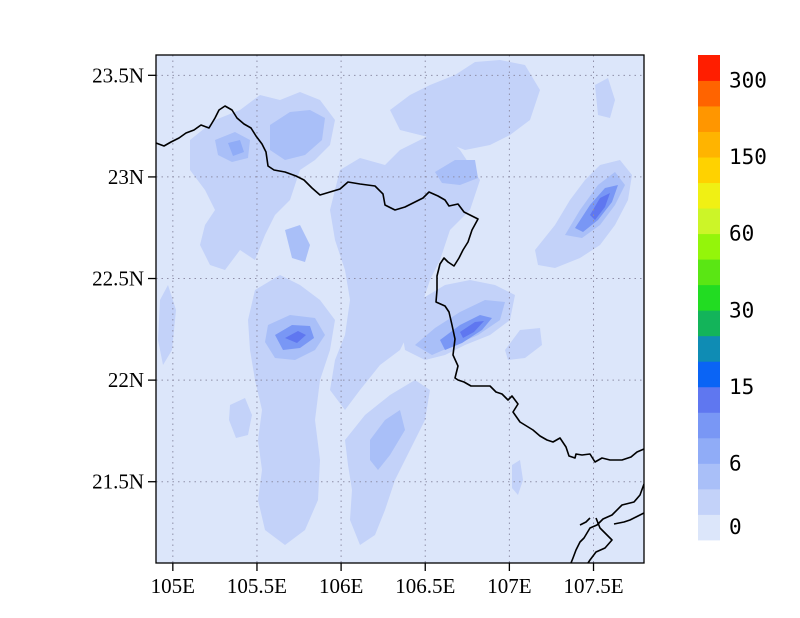 Image resolution: width=800 pixels, height=618 pixels. What do you see at coordinates (741, 387) in the screenshot?
I see `colorbar-label: 15` at bounding box center [741, 387].